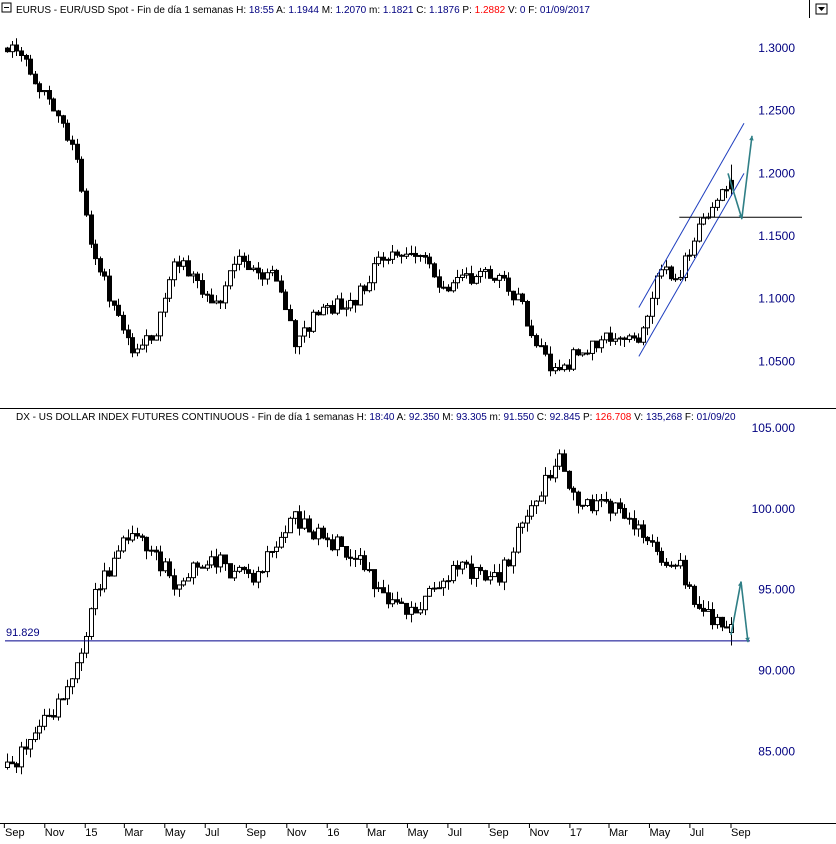 Image resolution: width=836 pixels, height=844 pixels. What do you see at coordinates (6, 7) in the screenshot?
I see `collapse-panel-button` at bounding box center [6, 7].